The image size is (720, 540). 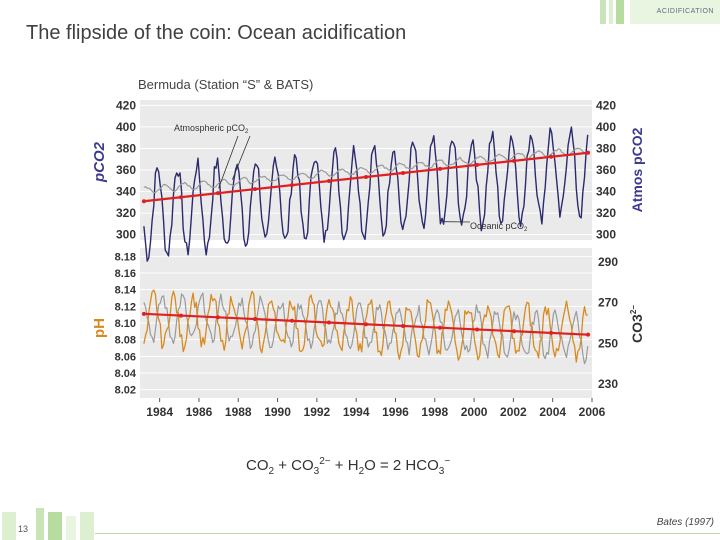 What do you see at coordinates (316, 471) in the screenshot?
I see `eq-co3-sub: 3` at bounding box center [316, 471].